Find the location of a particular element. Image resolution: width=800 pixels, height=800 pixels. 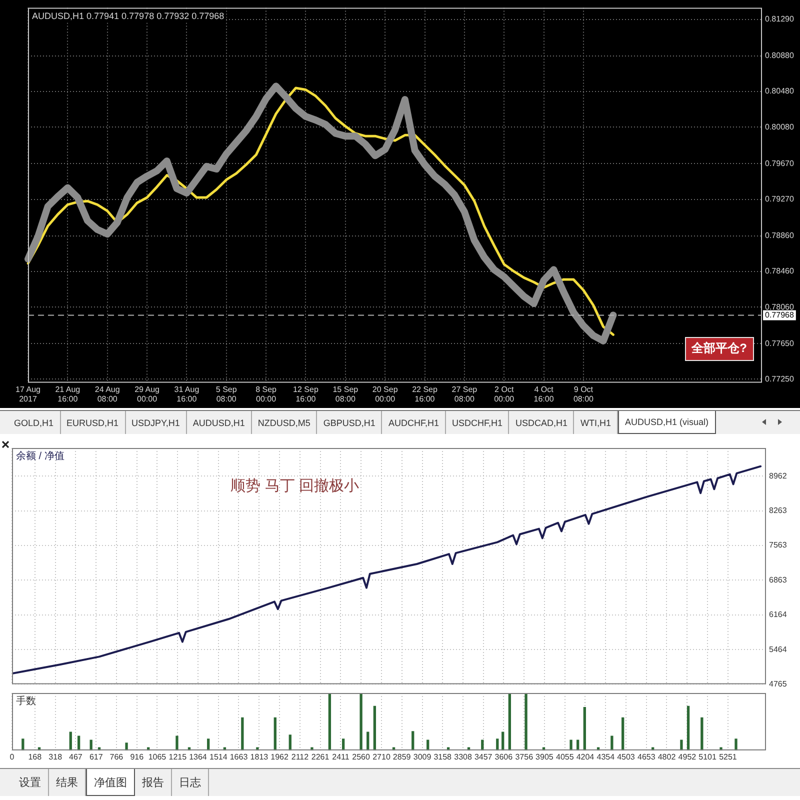

x-tick-label: 1813 is located at coordinates (259, 757).